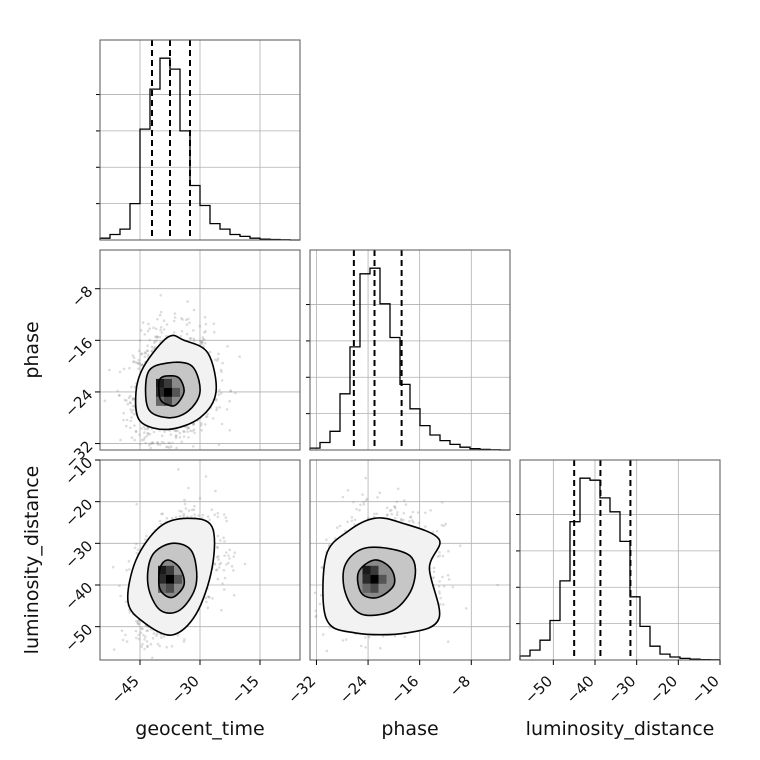  Describe the element at coordinates (353, 689) in the screenshot. I see `x-tick-label-phase: −24` at that location.